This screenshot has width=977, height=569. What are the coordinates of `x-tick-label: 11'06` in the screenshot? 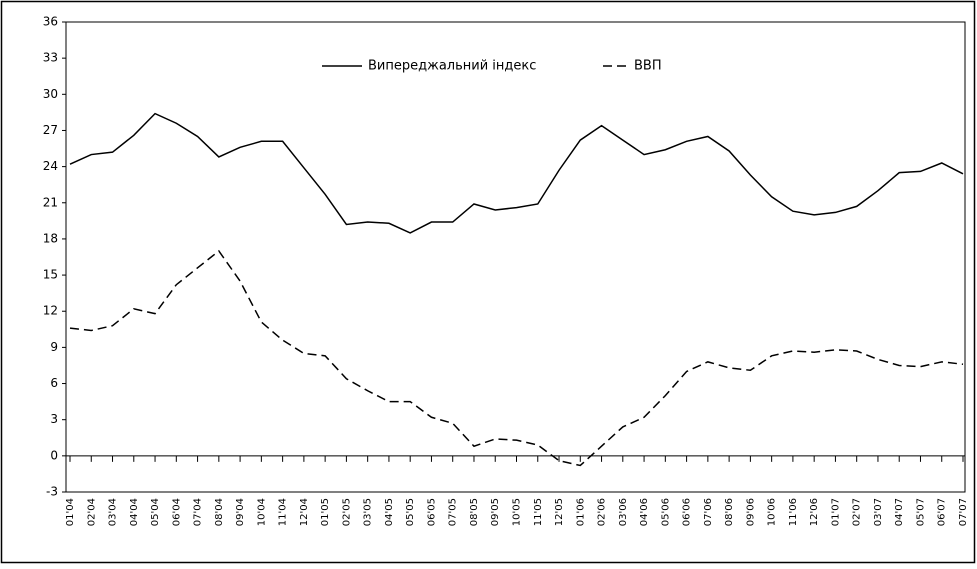 It's located at (793, 512).